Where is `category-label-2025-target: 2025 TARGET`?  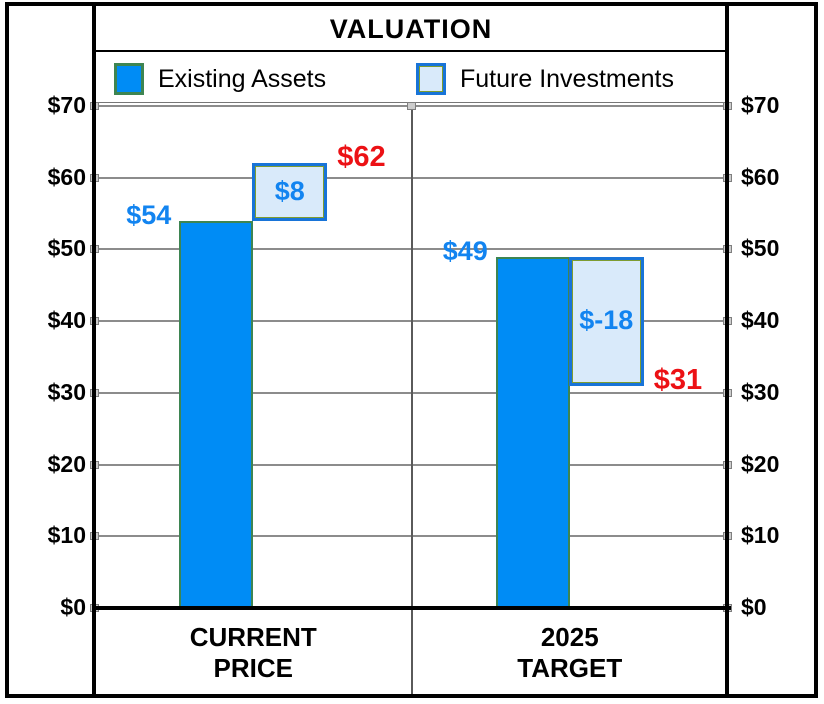
category-label-2025-target: 2025 TARGET is located at coordinates (570, 653).